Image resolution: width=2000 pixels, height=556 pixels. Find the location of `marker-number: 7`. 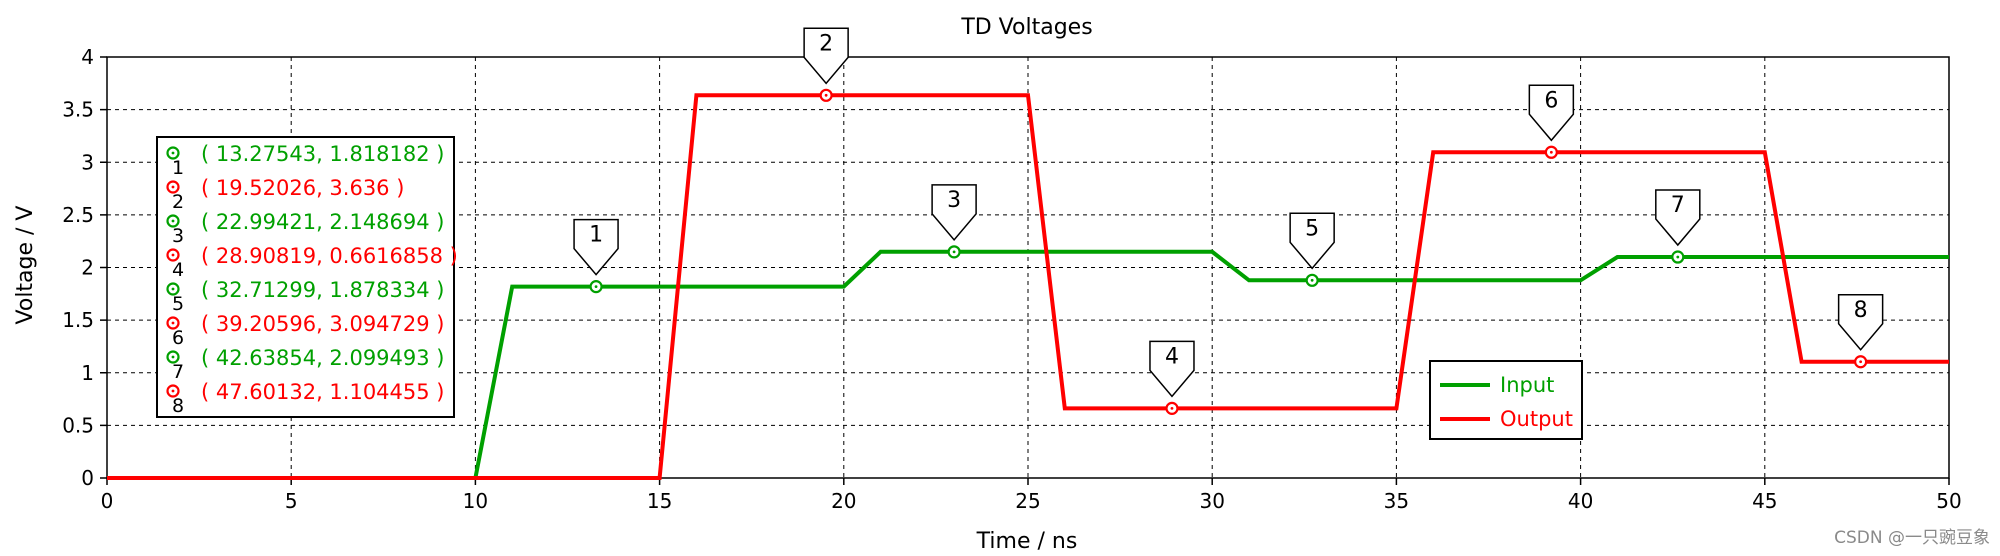

marker-number: 7 is located at coordinates (1678, 205).